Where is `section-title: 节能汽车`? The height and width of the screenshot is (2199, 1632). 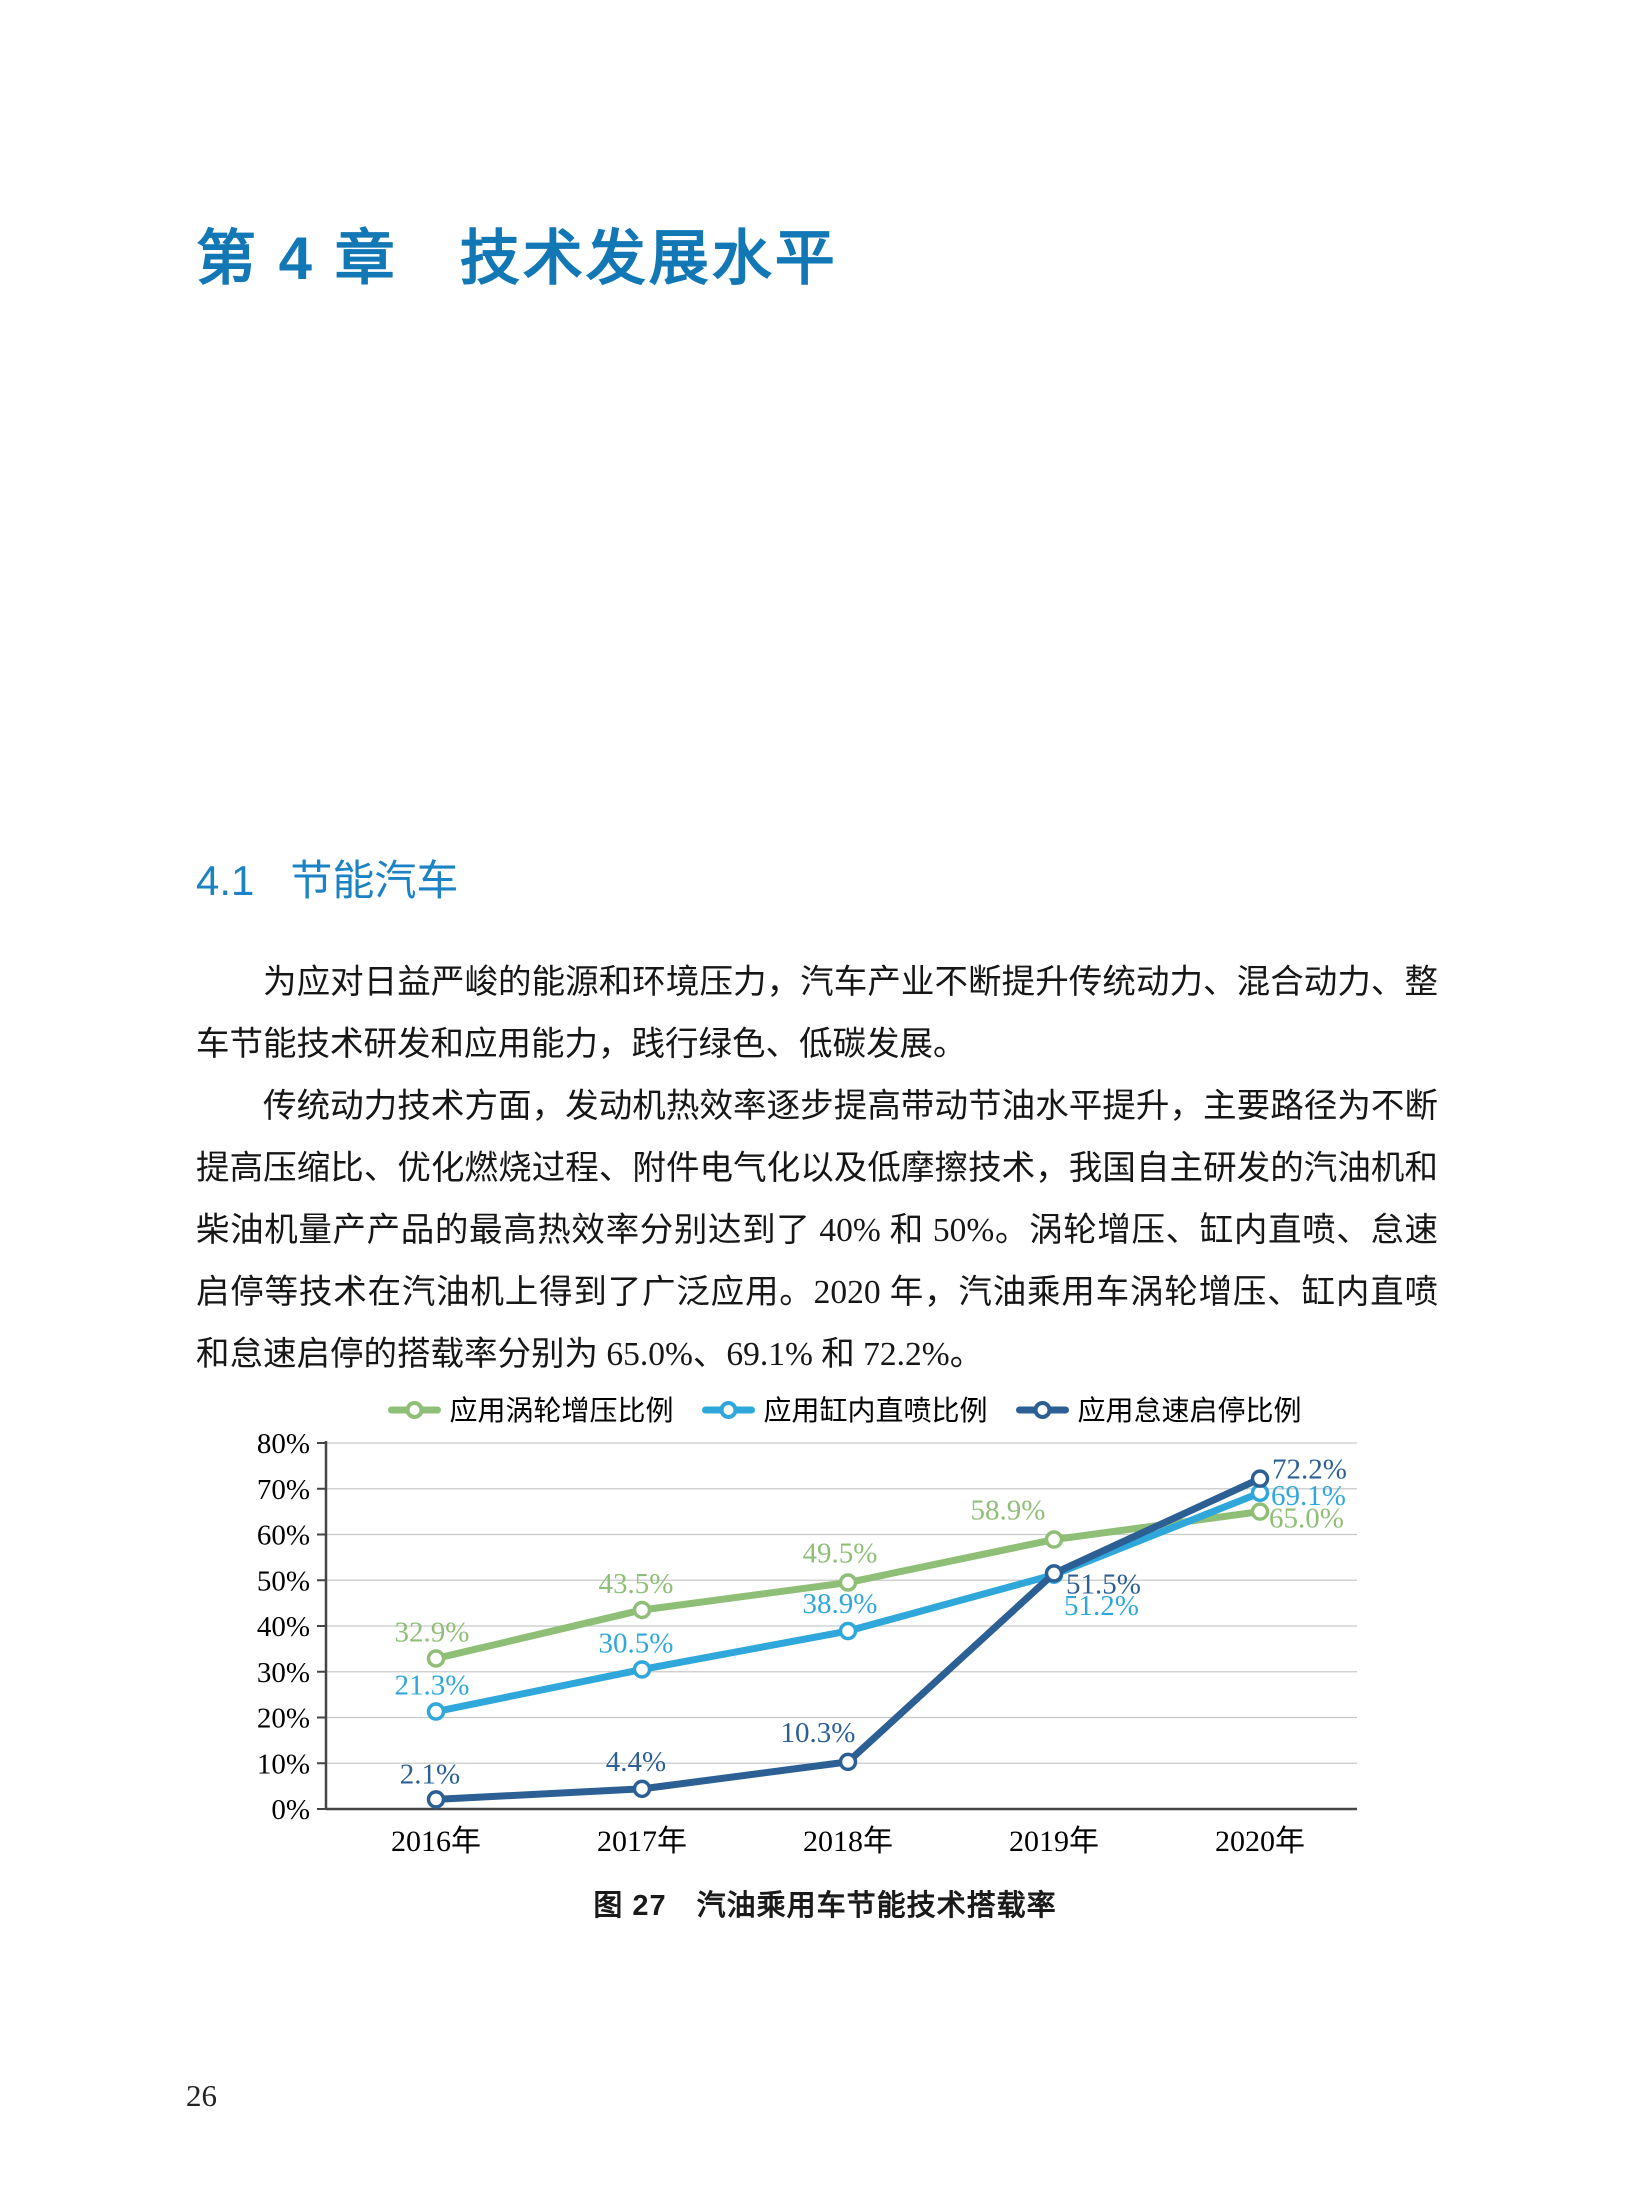
section-title: 节能汽车 is located at coordinates (374, 880).